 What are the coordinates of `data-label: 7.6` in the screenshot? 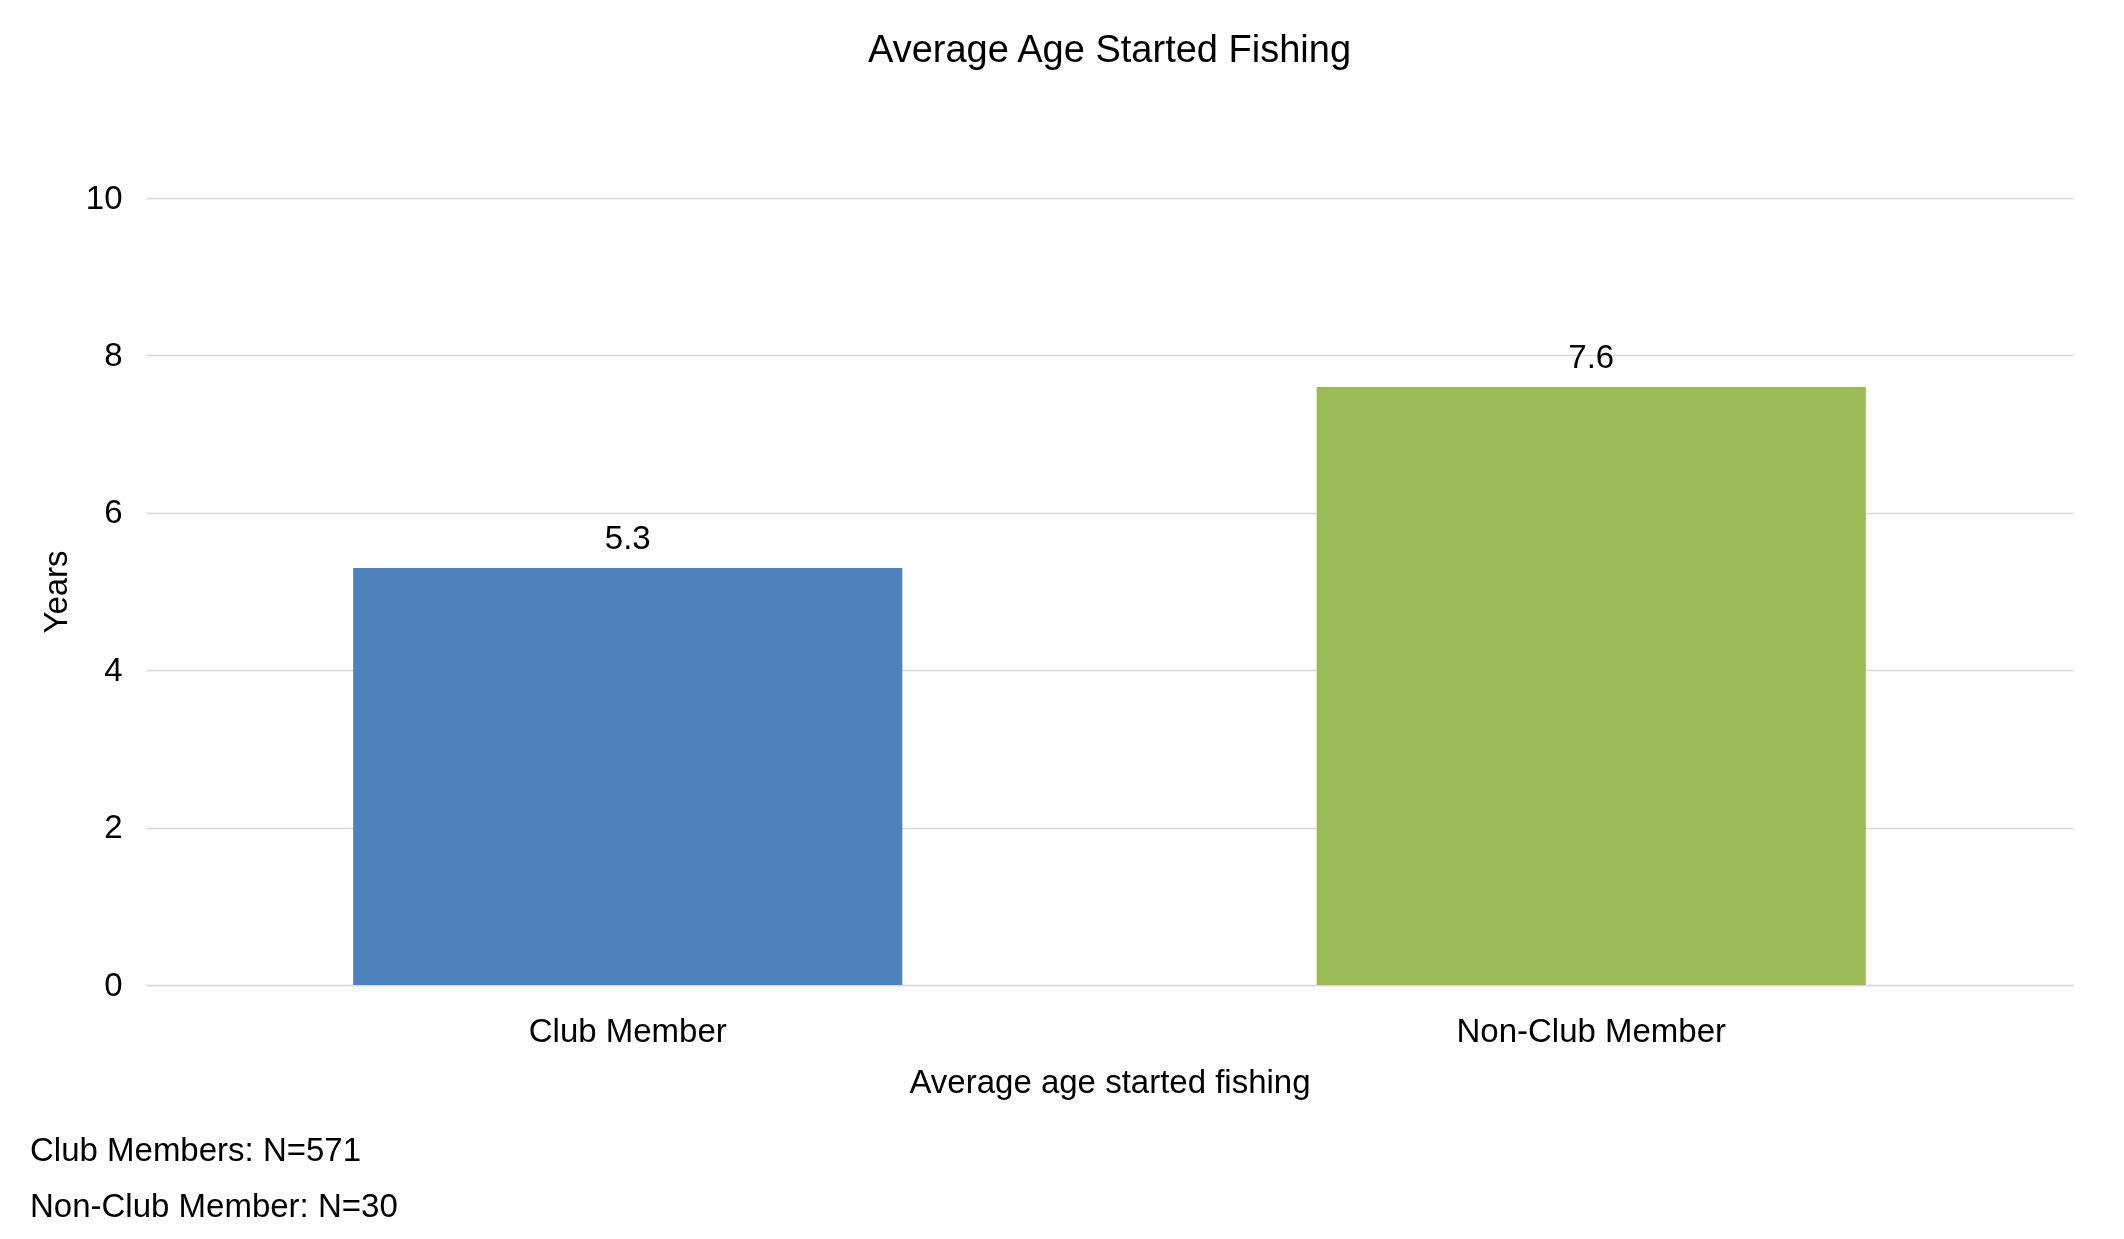 It's located at (1591, 356).